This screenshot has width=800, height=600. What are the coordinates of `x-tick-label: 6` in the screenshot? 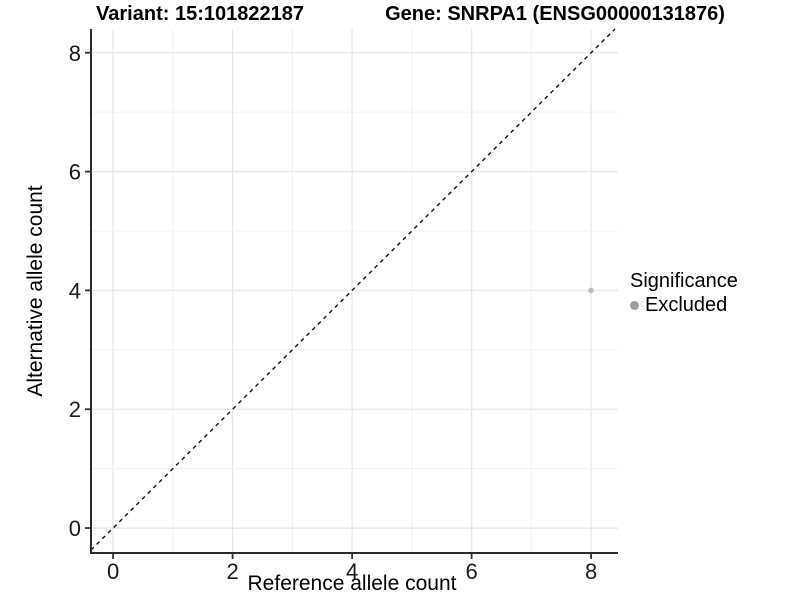 It's located at (471, 571).